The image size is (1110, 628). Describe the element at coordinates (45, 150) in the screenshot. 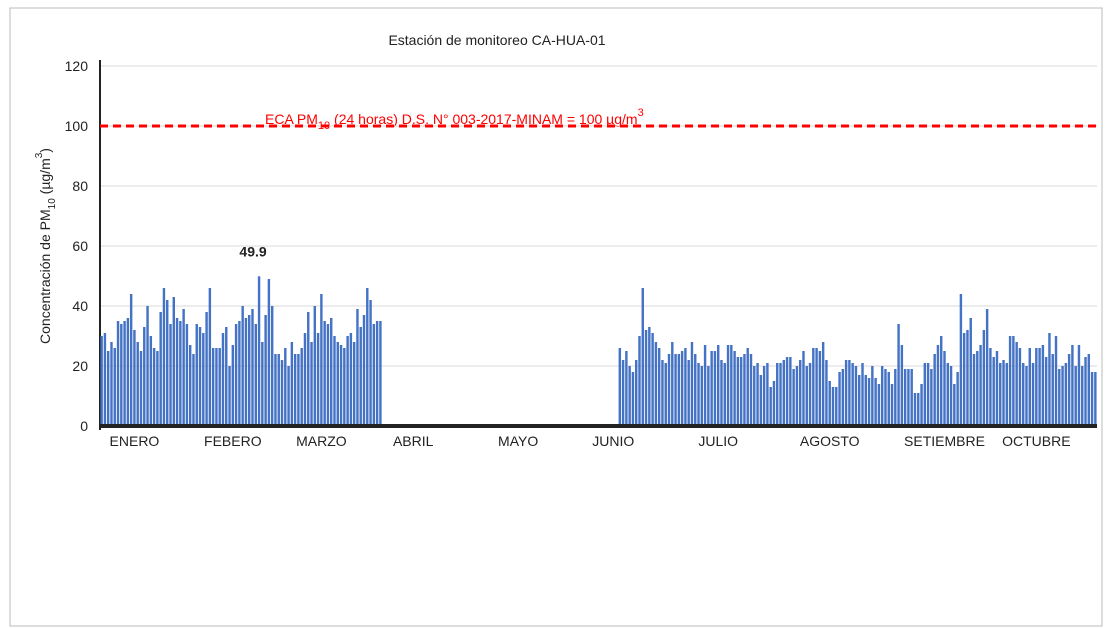

I see `label-part: )` at that location.